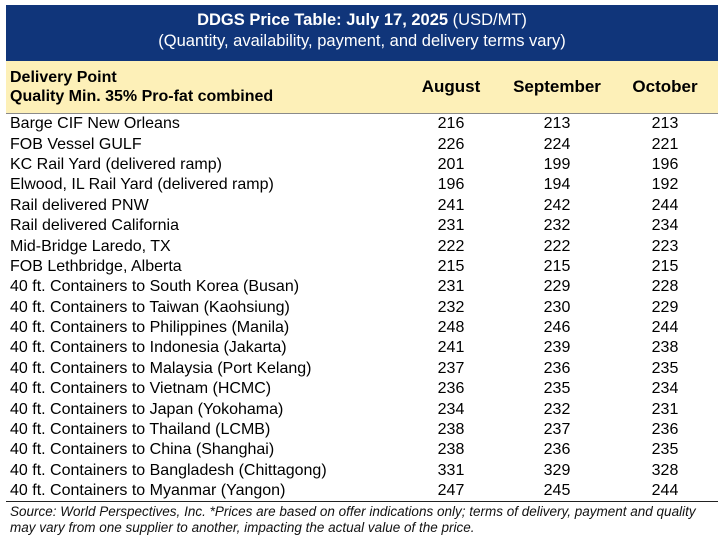  I want to click on price-cell: 221, so click(665, 144).